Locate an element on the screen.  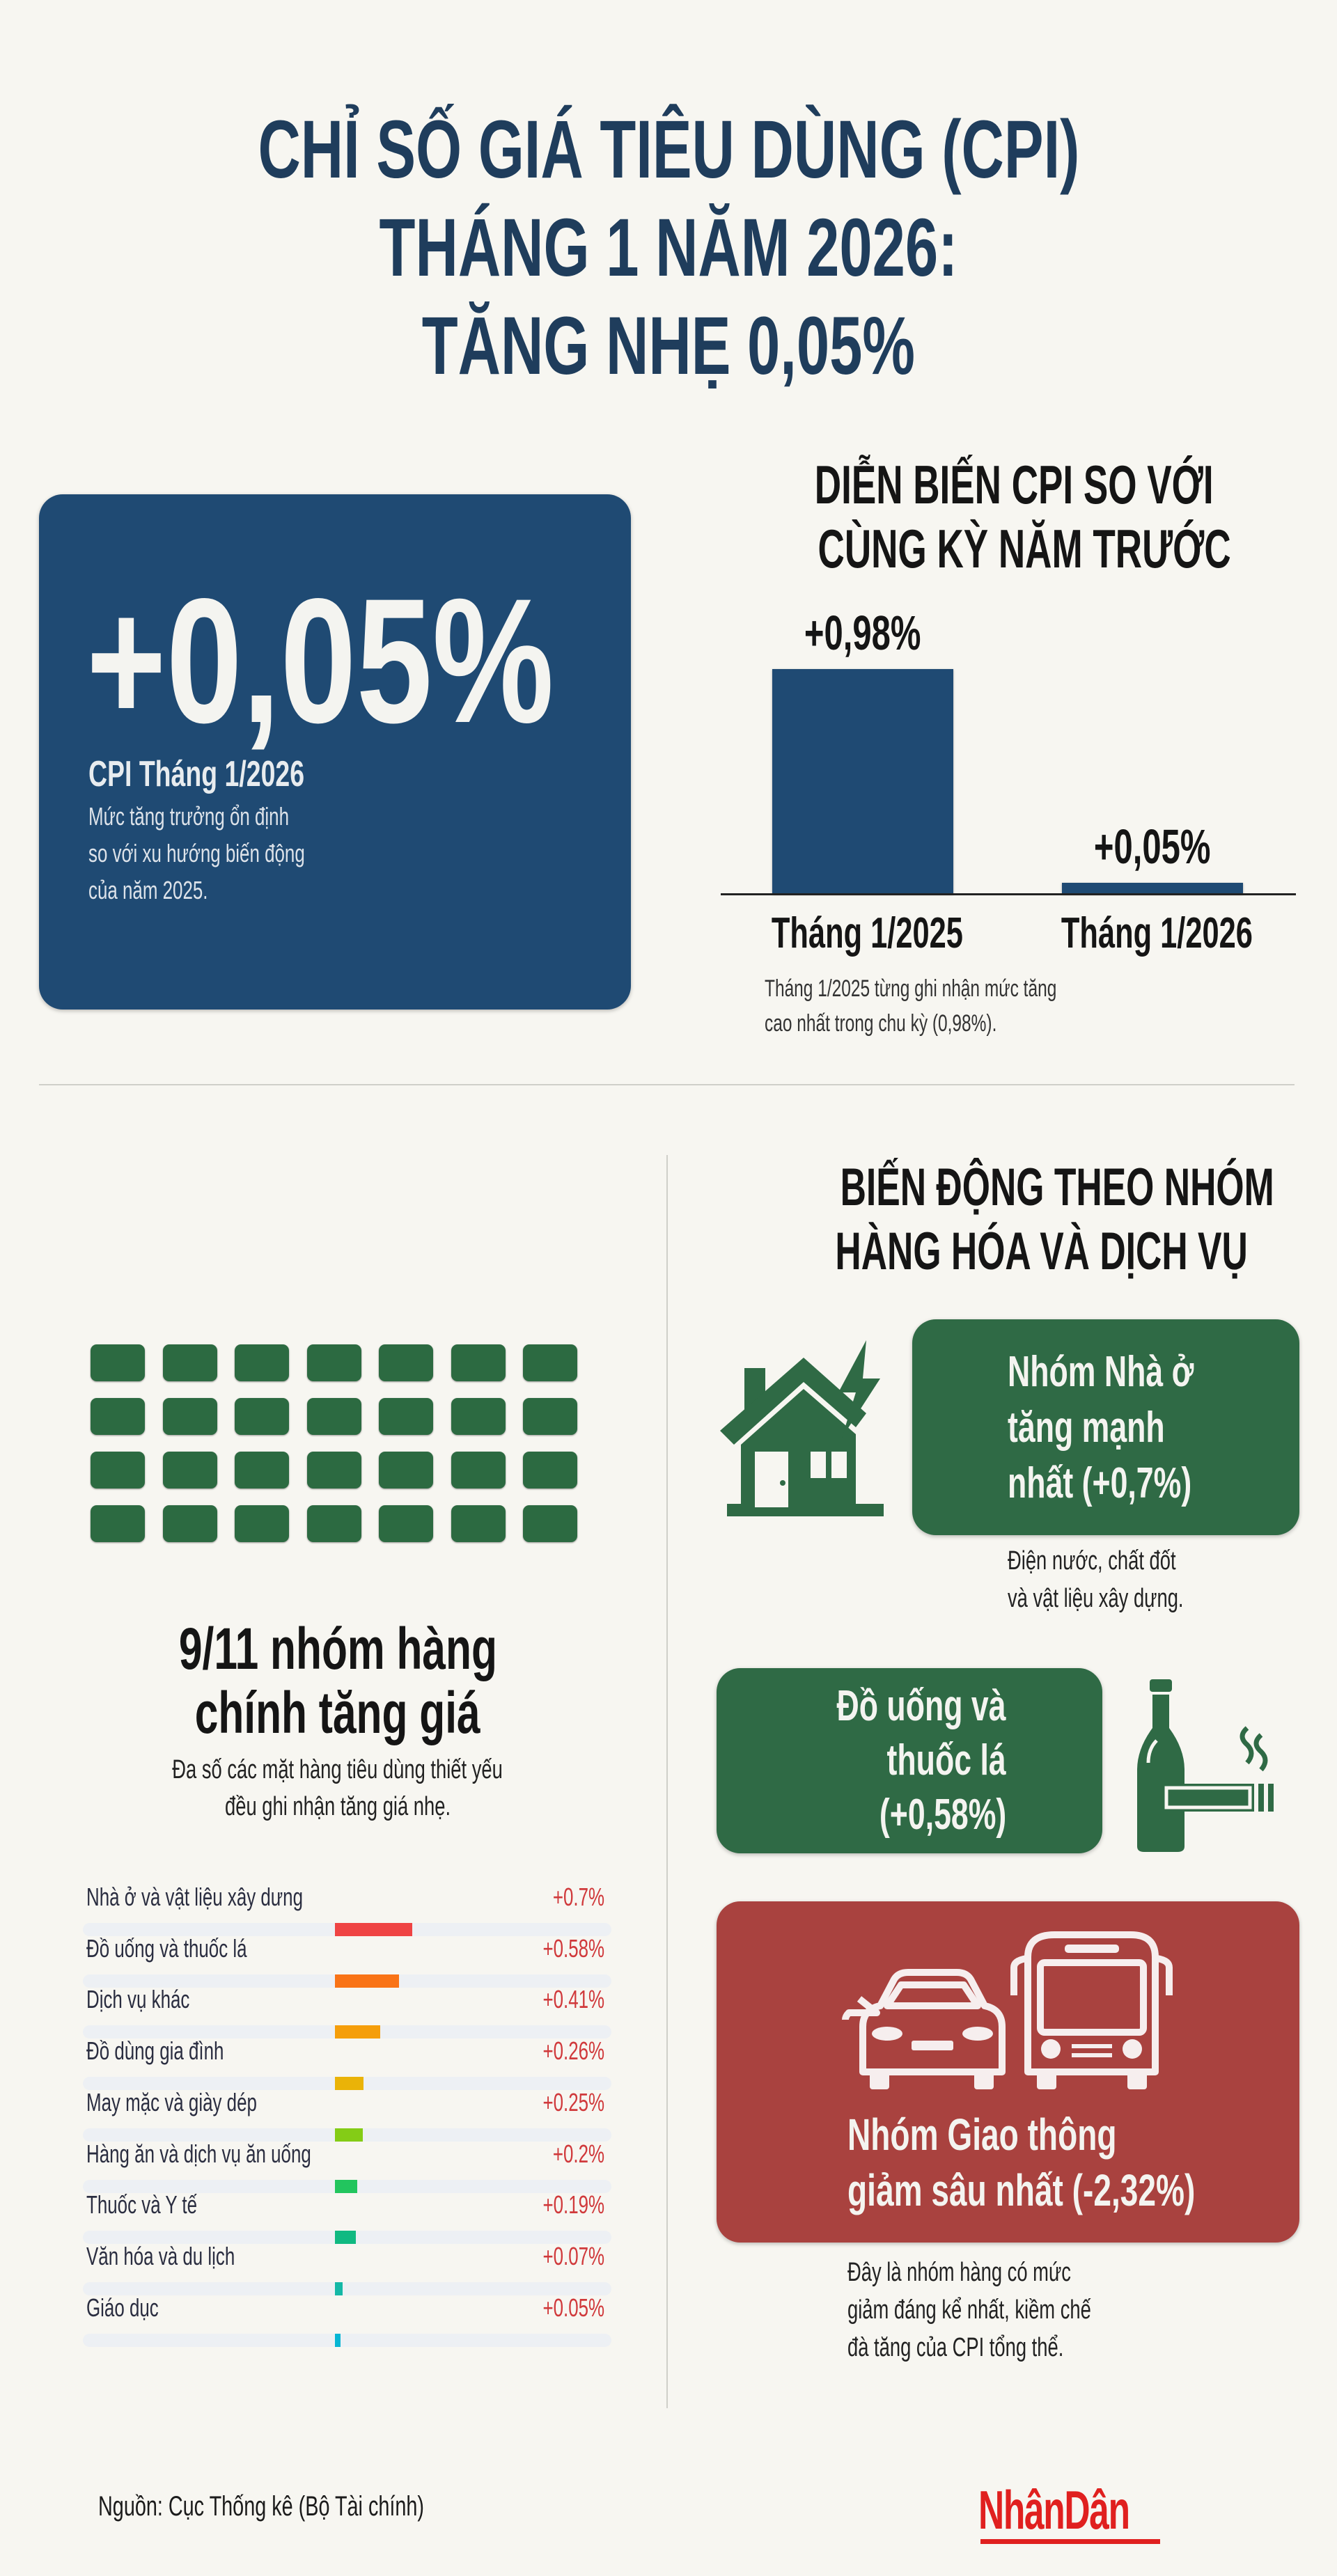
yoy-chart-title: DIỄN BIẾN CPI SO VỚI CÙNG KỲ NĂM TRƯỚC is located at coordinates (1022, 516).